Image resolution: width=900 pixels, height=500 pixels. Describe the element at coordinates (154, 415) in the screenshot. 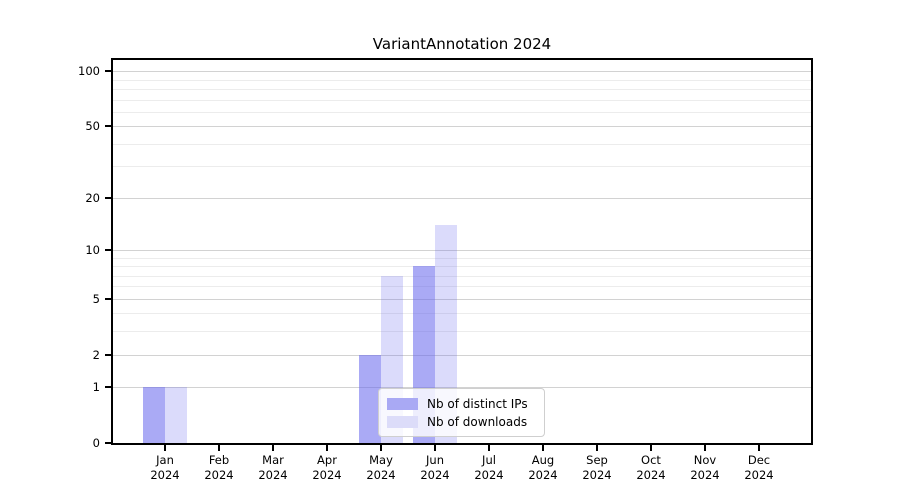

I see `bar-distinct-ips-jan` at that location.